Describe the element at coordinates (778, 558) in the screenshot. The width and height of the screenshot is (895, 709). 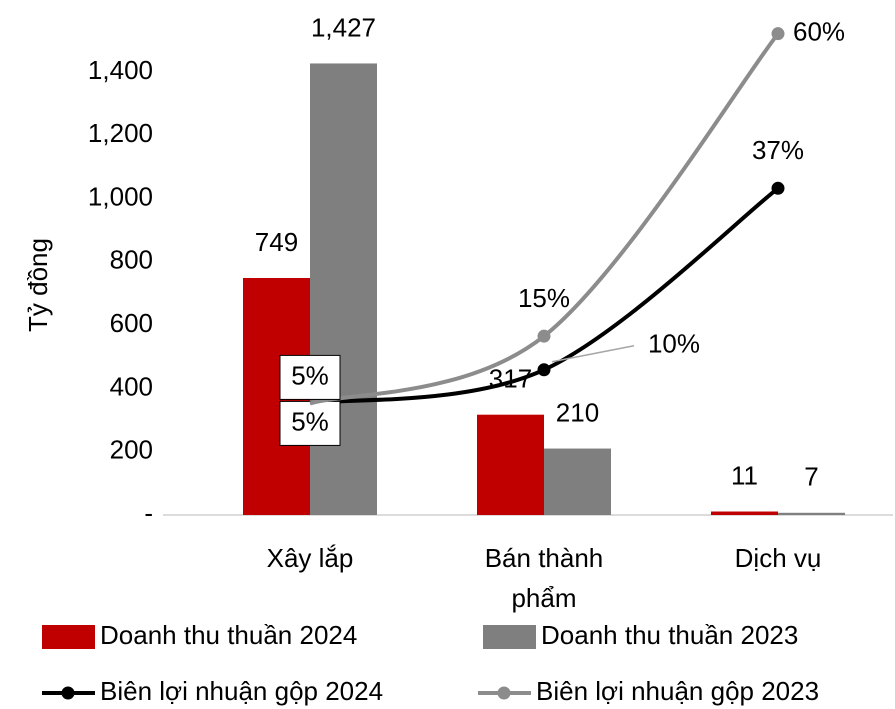
I see `x-tick-label: Dịch vụ` at that location.